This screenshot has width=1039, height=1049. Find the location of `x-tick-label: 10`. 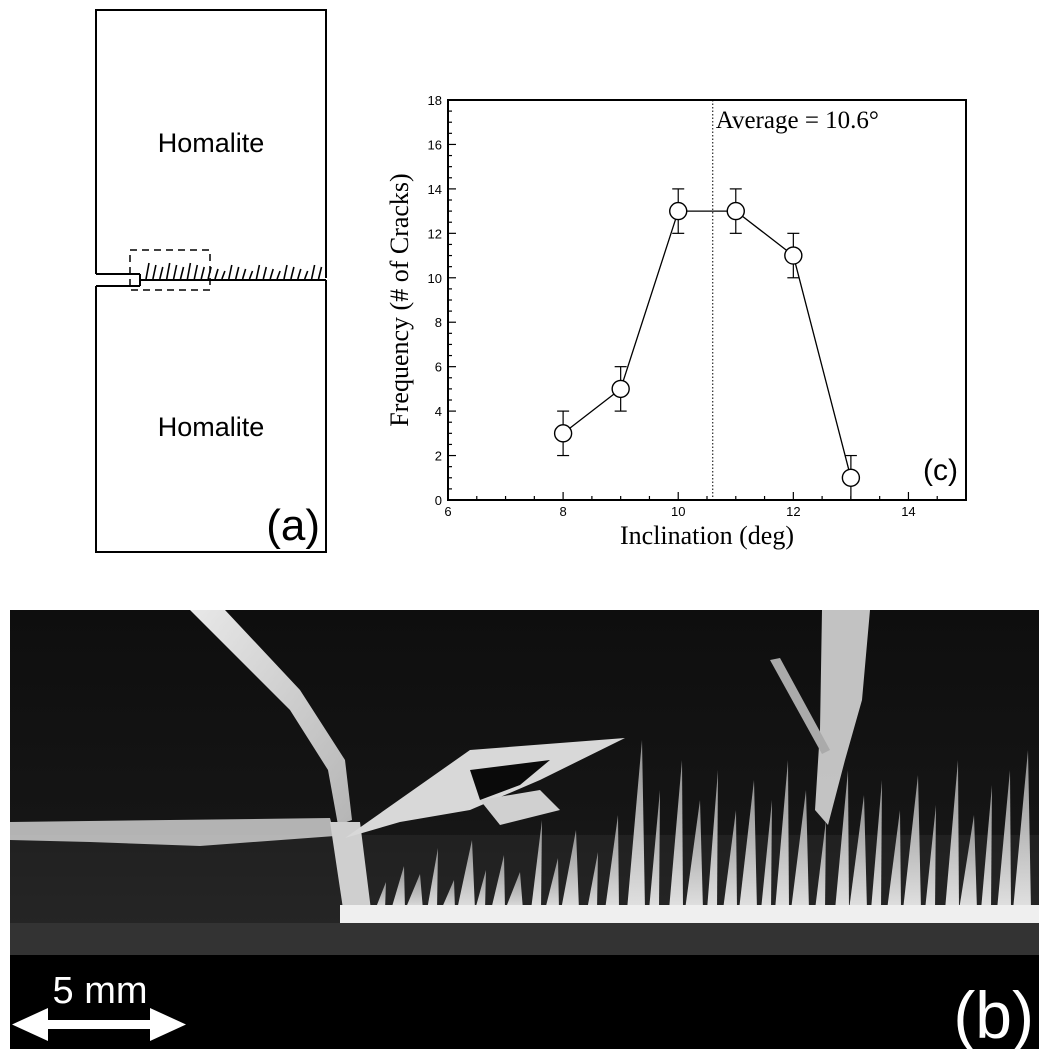

x-tick-label: 10 is located at coordinates (678, 511).